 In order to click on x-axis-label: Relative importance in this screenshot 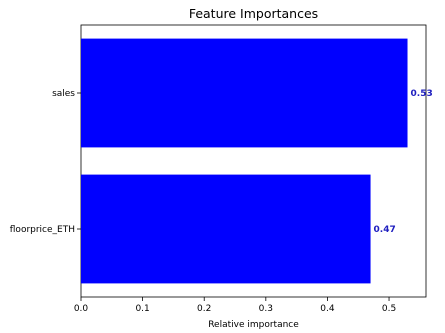, I will do `click(253, 325)`.